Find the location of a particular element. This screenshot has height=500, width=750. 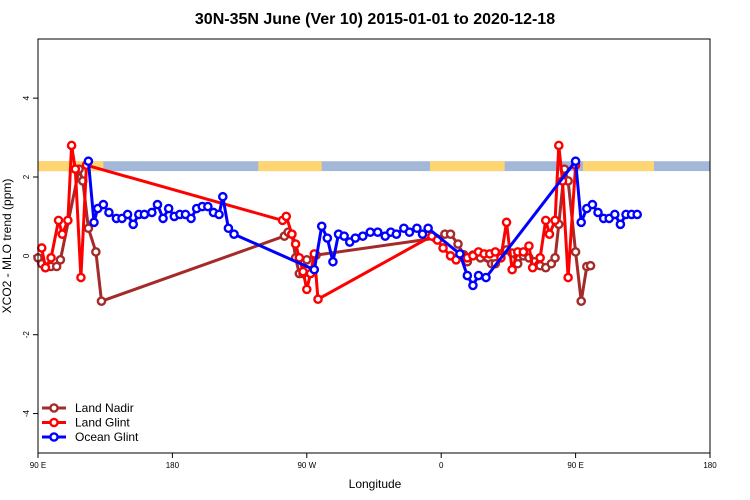

x-axis-label: Longitude is located at coordinates (375, 484).